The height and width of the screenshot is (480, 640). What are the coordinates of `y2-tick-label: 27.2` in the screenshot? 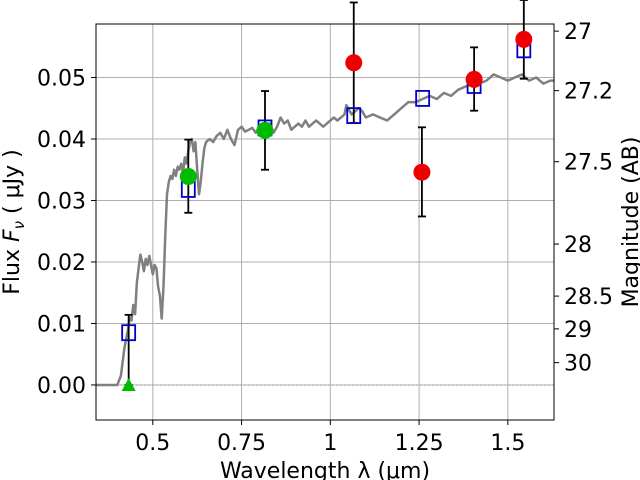 It's located at (588, 92).